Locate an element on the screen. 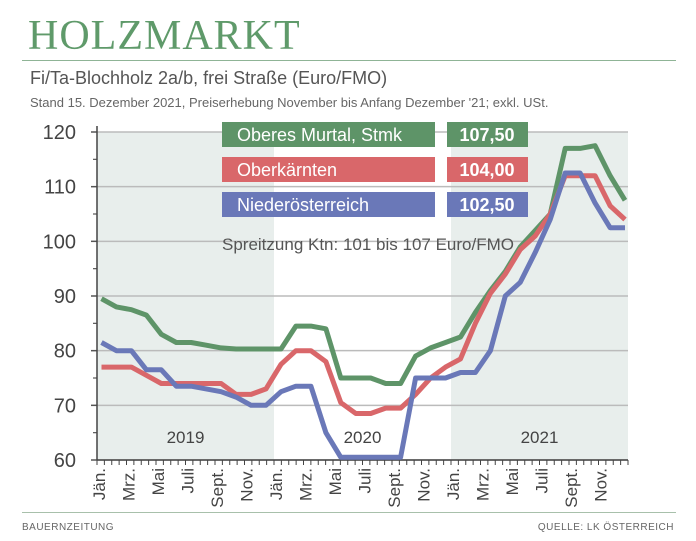  title-divider is located at coordinates (349, 60).